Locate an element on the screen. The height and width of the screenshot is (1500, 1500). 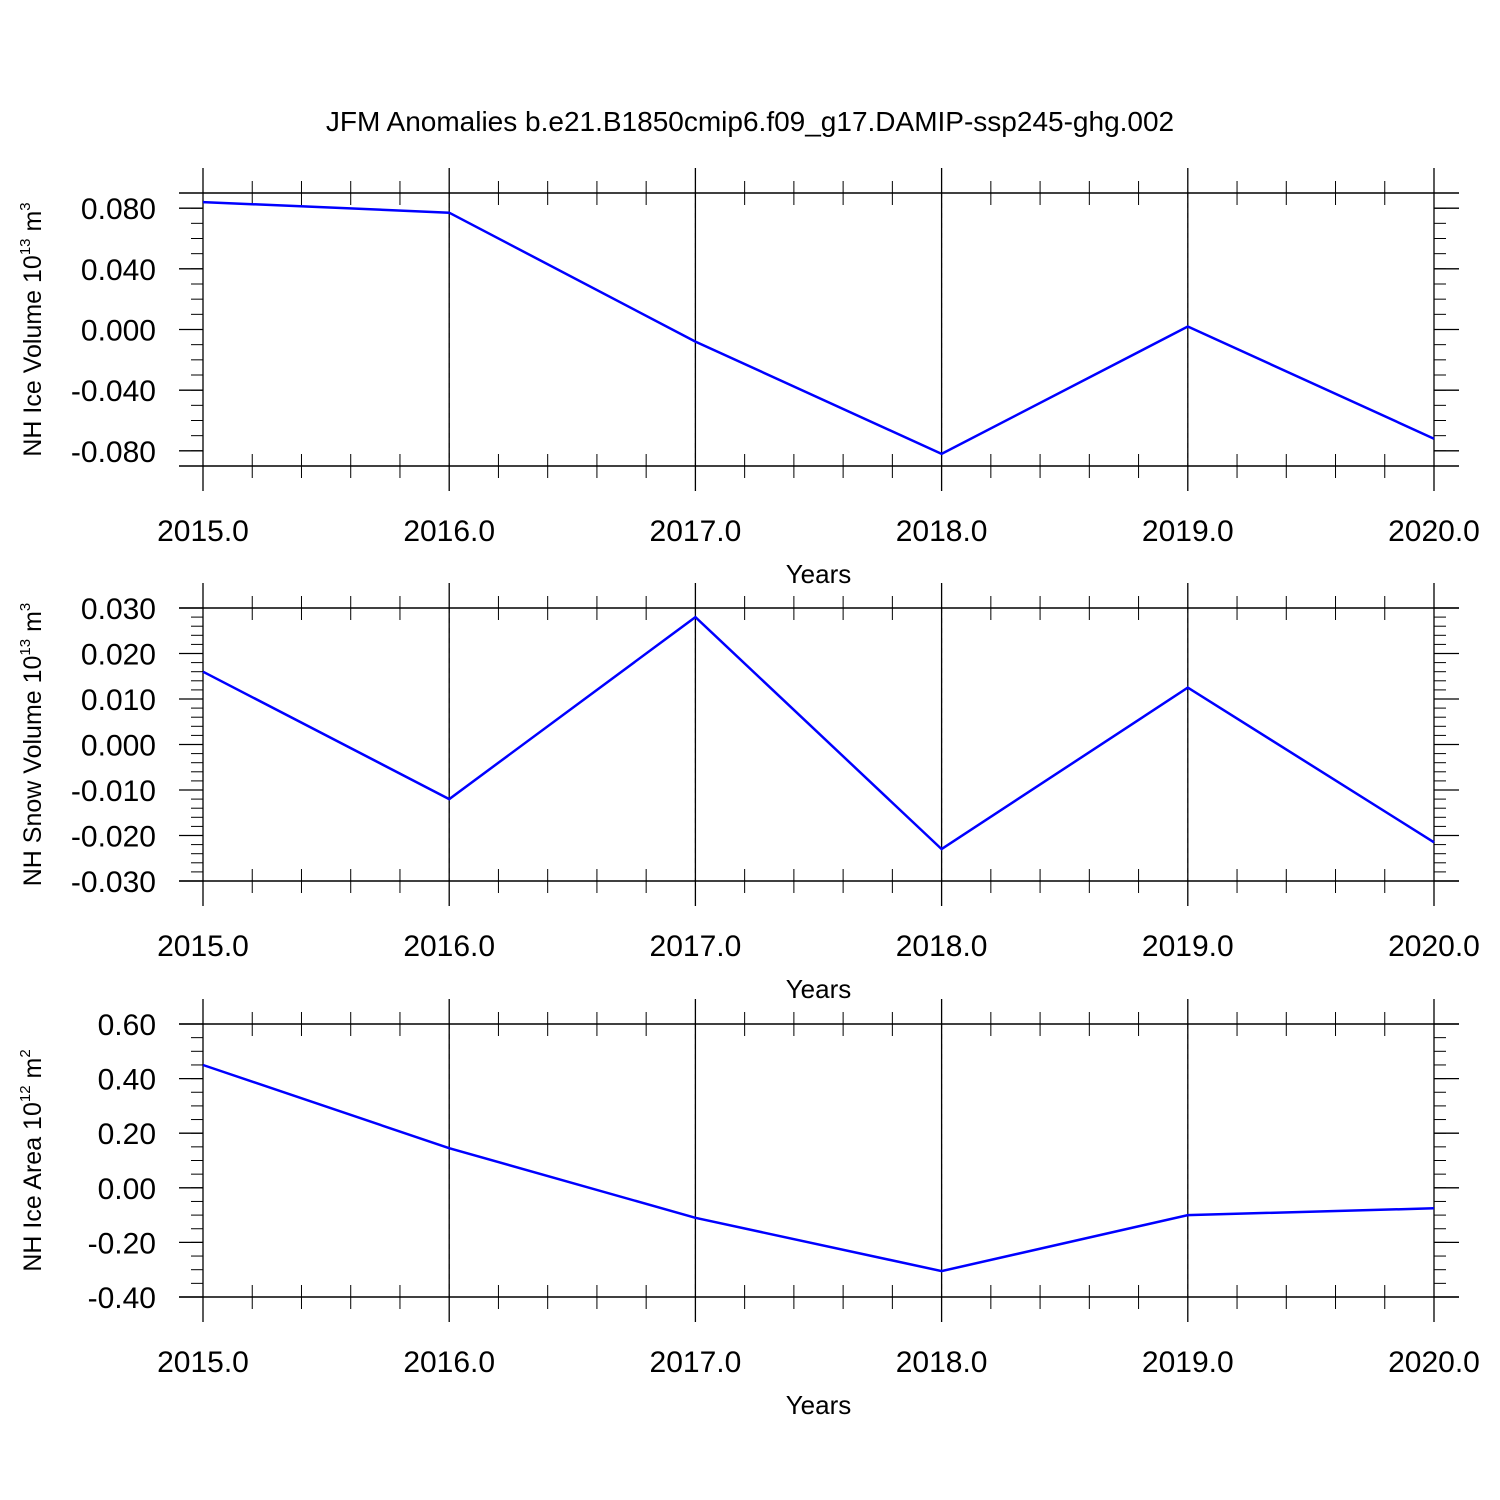
y-tick-label: 0.080 is located at coordinates (118, 209).